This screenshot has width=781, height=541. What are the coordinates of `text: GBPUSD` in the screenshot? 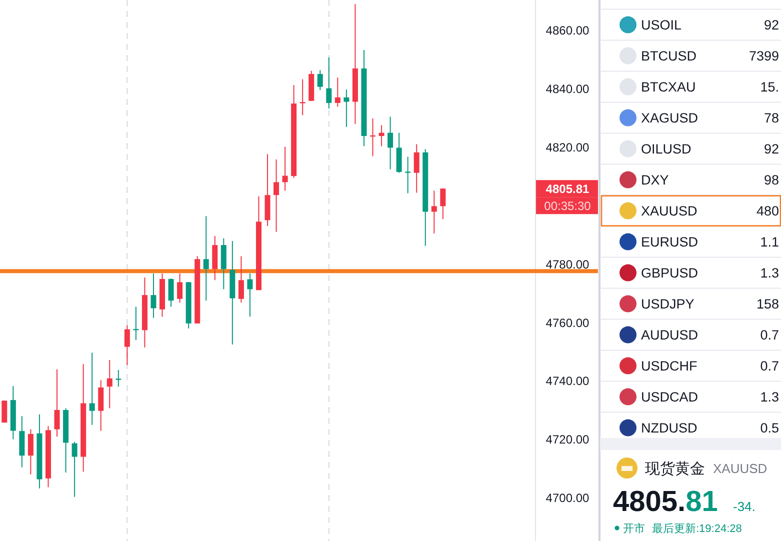 It's located at (669, 273).